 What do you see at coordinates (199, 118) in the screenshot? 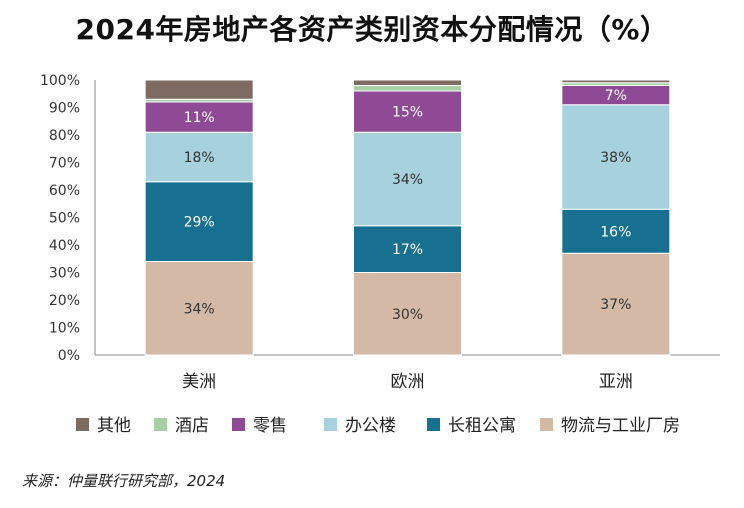
I see `data-label: 11%` at bounding box center [199, 118].